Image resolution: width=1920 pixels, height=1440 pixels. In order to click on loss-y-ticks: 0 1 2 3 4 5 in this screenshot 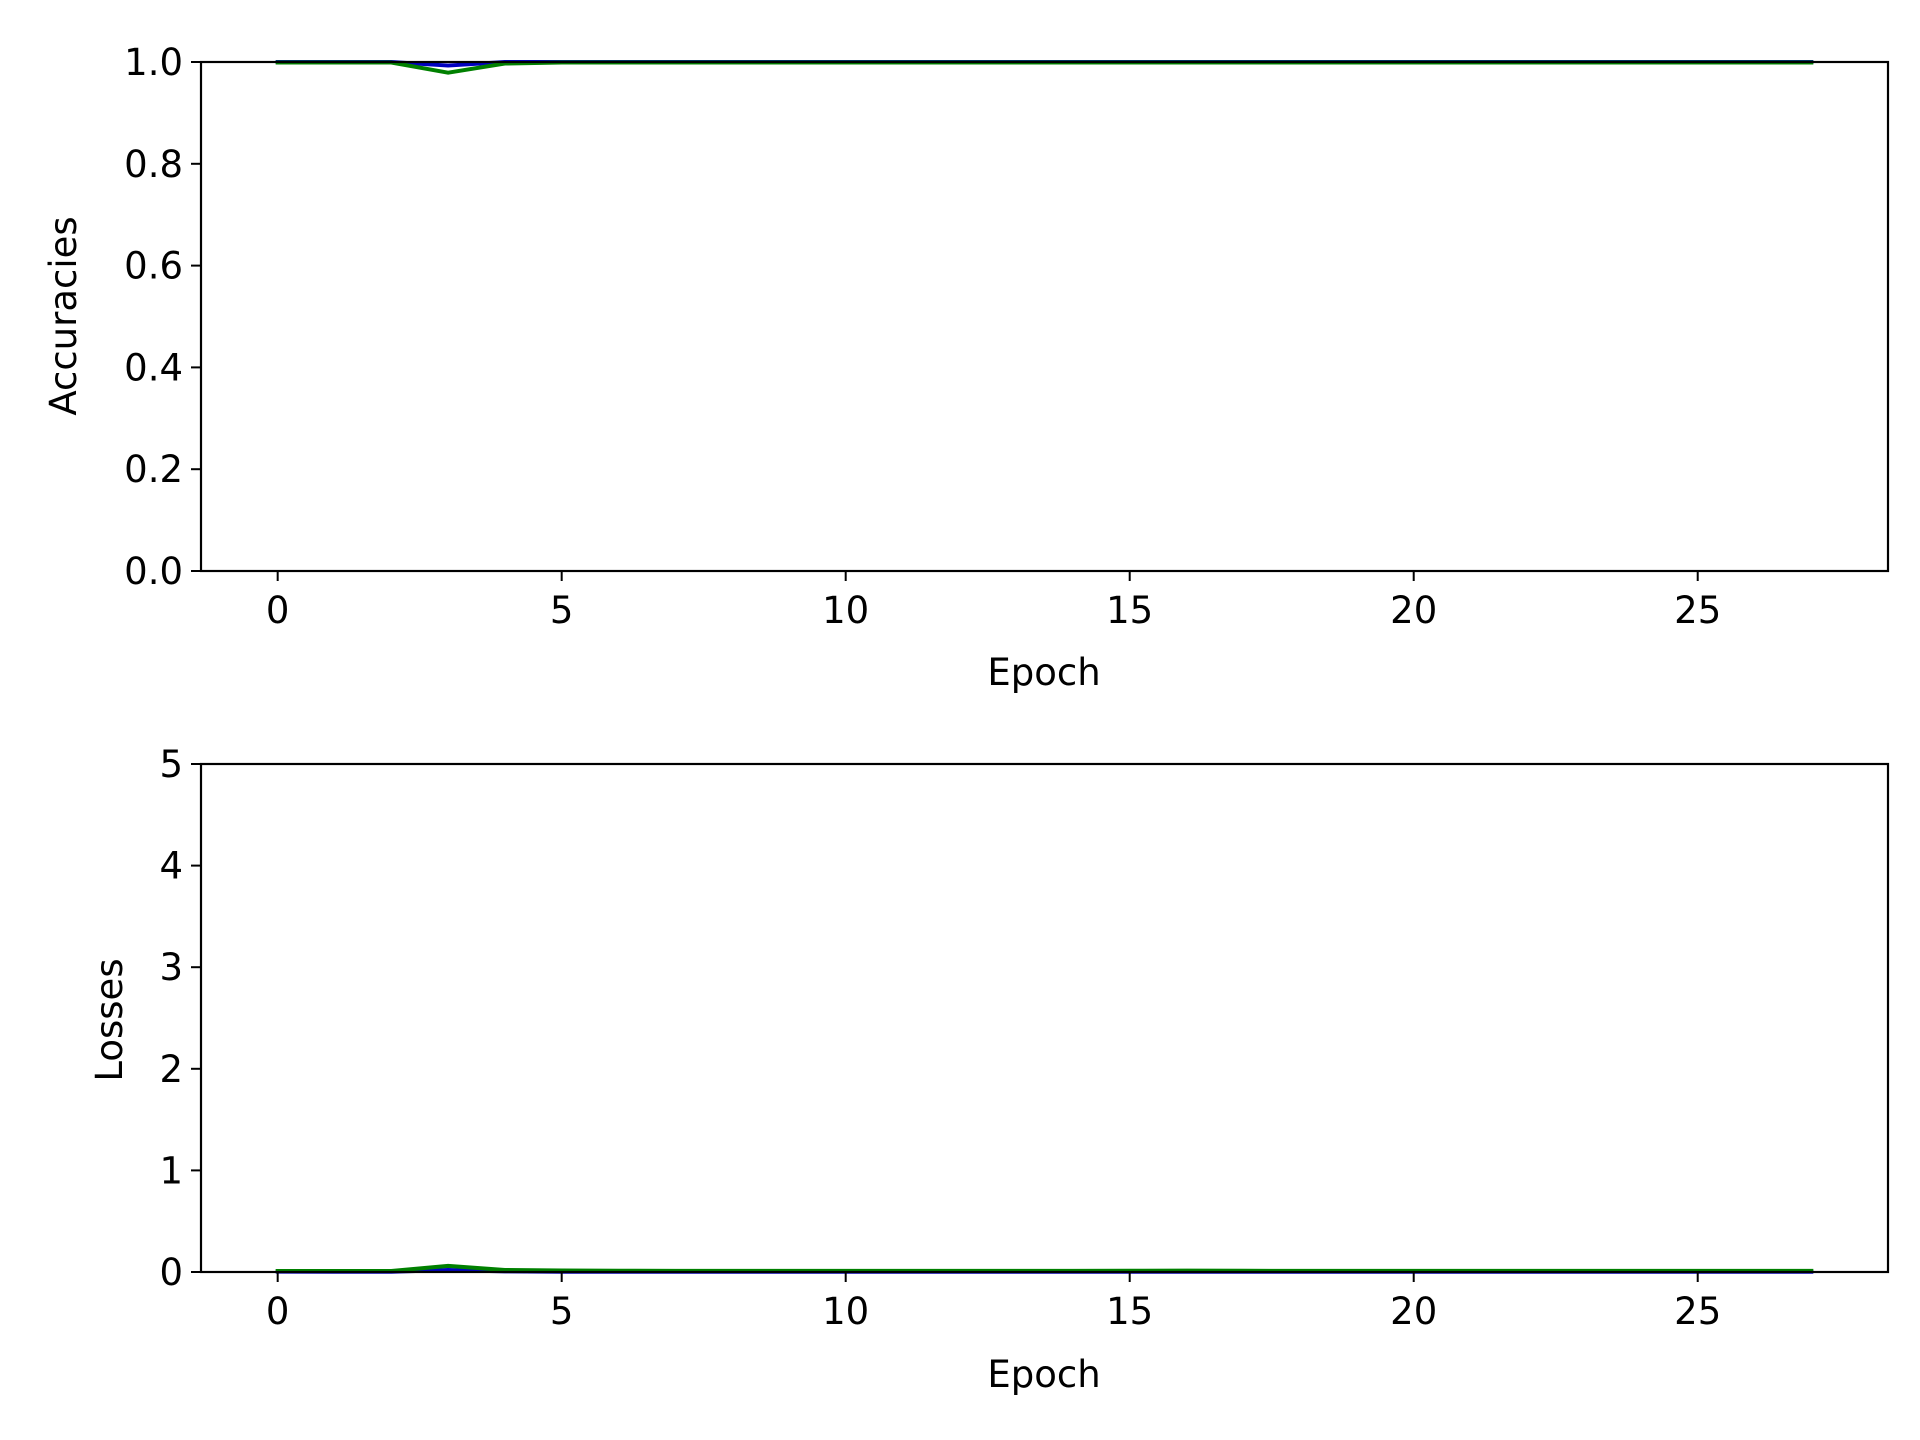, I will do `click(180, 1018)`.